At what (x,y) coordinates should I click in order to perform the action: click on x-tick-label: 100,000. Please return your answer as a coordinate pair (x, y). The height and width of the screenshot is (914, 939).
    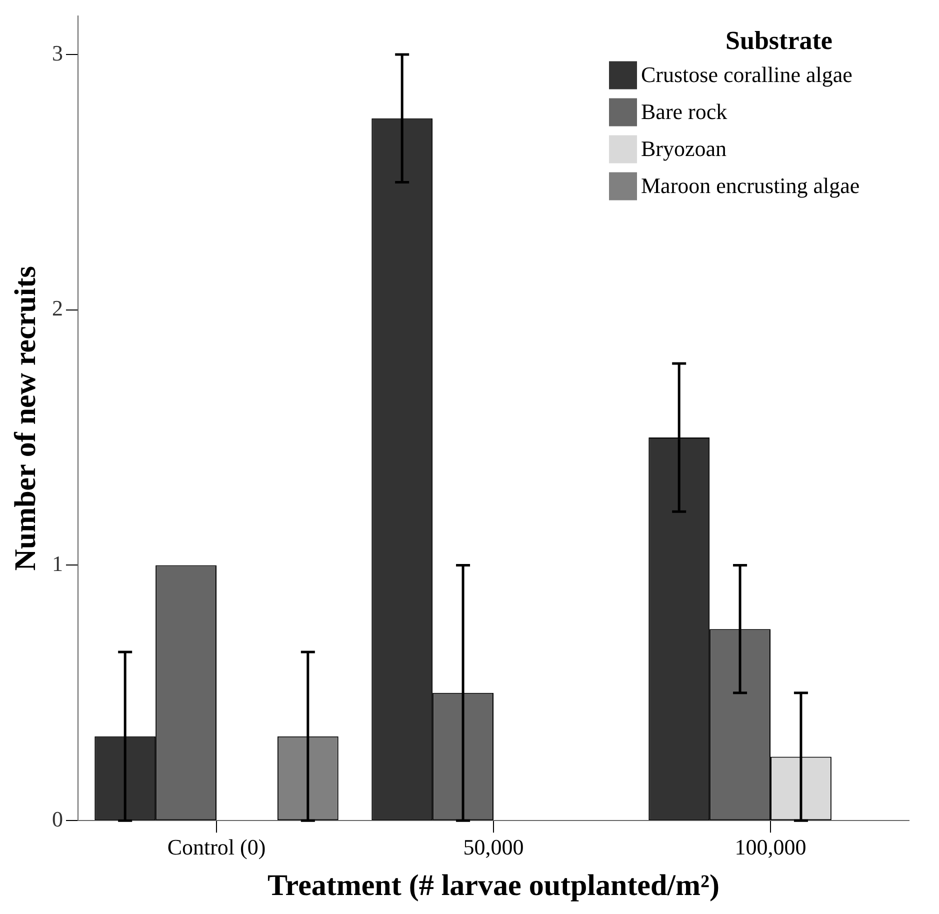
    Looking at the image, I should click on (770, 847).